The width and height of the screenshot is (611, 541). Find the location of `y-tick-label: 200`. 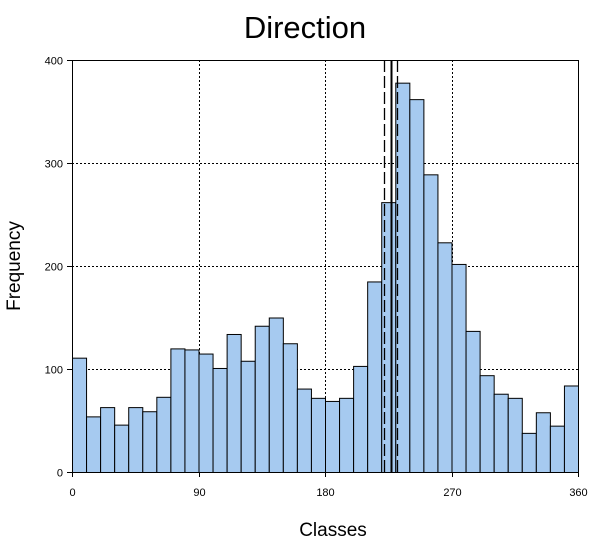

y-tick-label: 200 is located at coordinates (54, 268).